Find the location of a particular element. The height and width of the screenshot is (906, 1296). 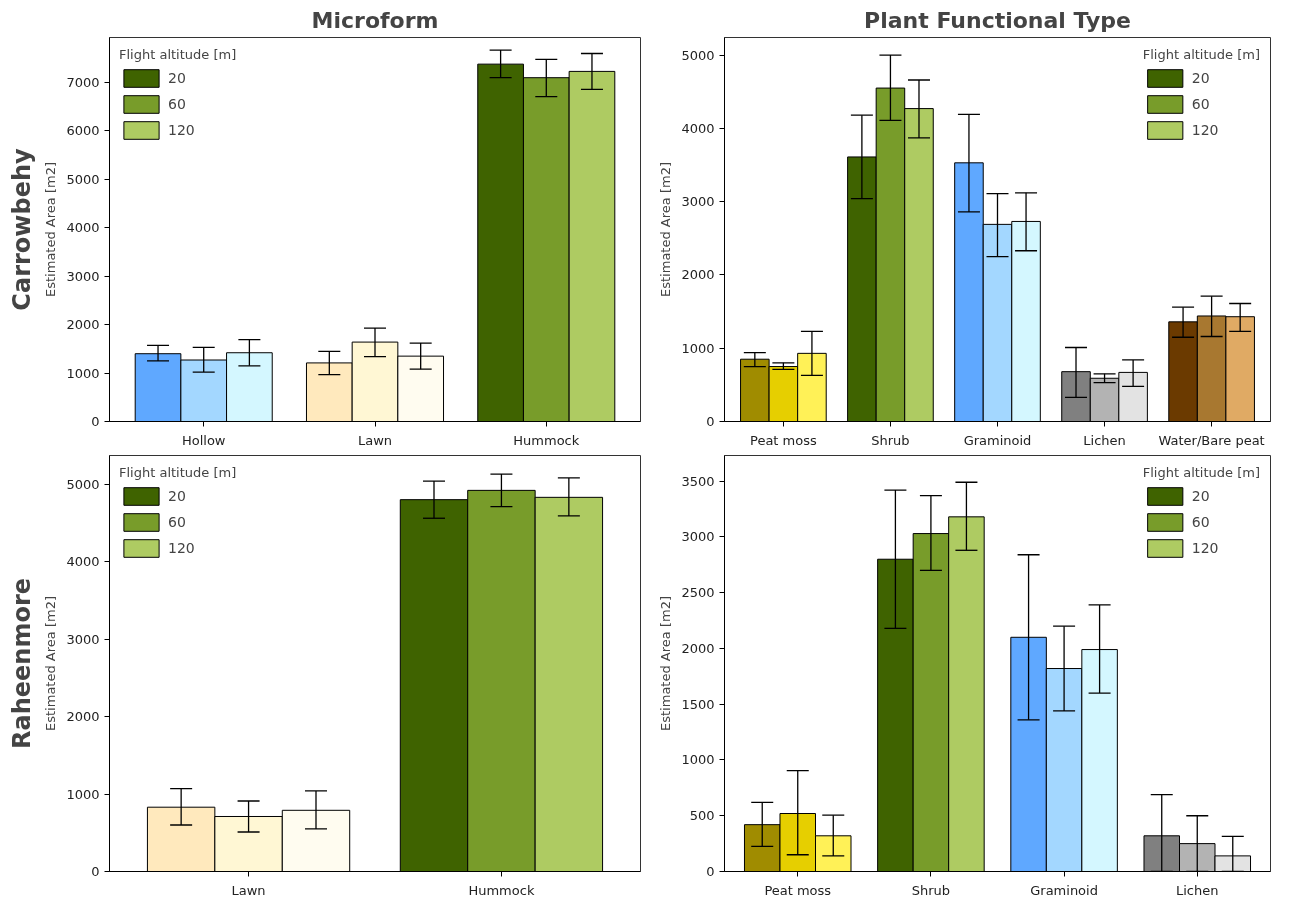

chart-title: Microform is located at coordinates (375, 20).